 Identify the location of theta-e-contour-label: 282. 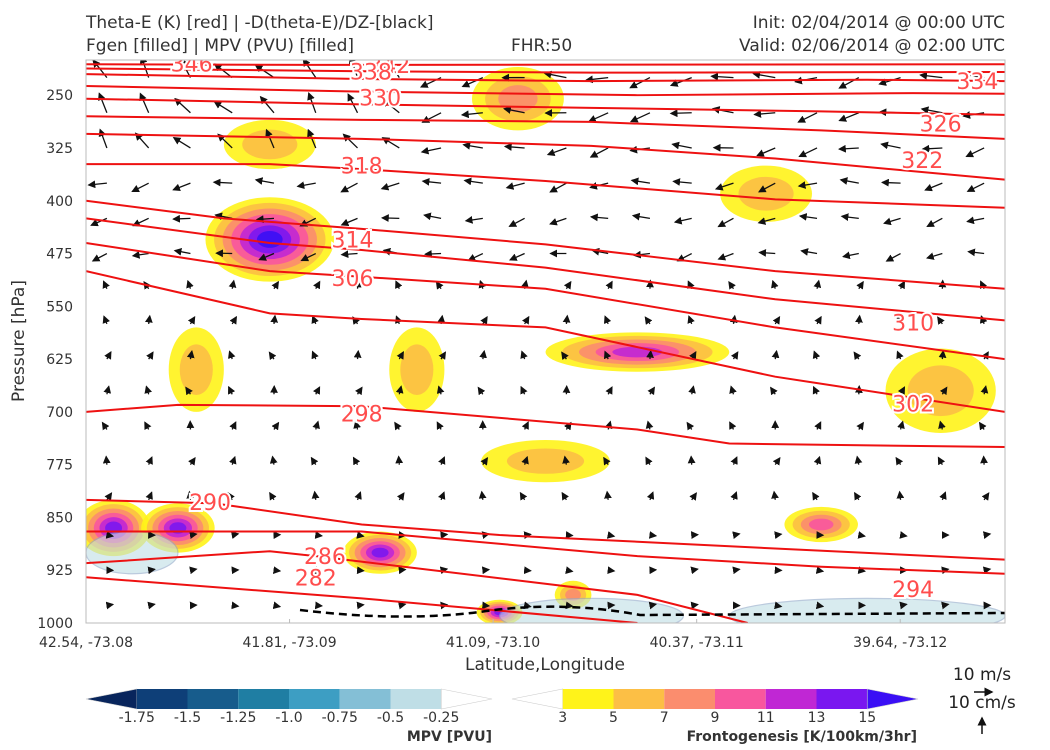
(316, 578).